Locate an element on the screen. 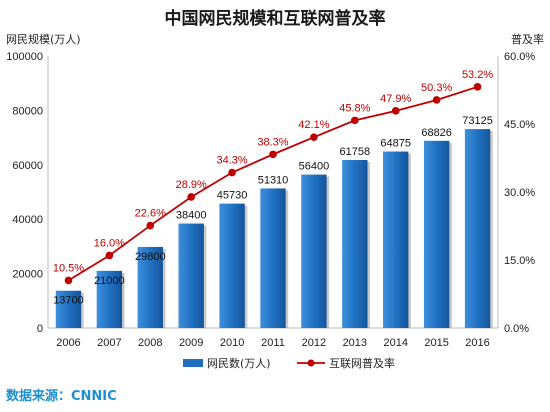 This screenshot has height=412, width=550. y-left-tick-label: 20000 is located at coordinates (27, 275).